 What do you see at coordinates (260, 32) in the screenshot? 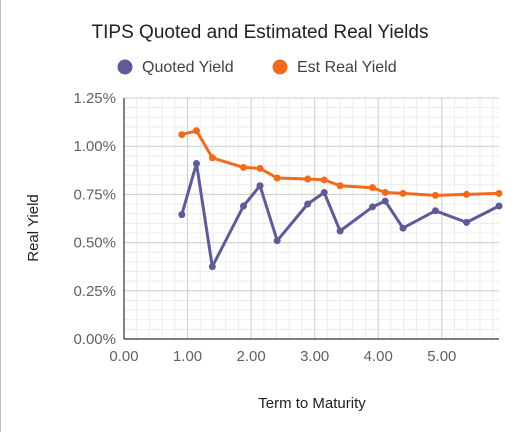
I see `chart-title: TIPS Quoted and Estimated Real Yields` at bounding box center [260, 32].